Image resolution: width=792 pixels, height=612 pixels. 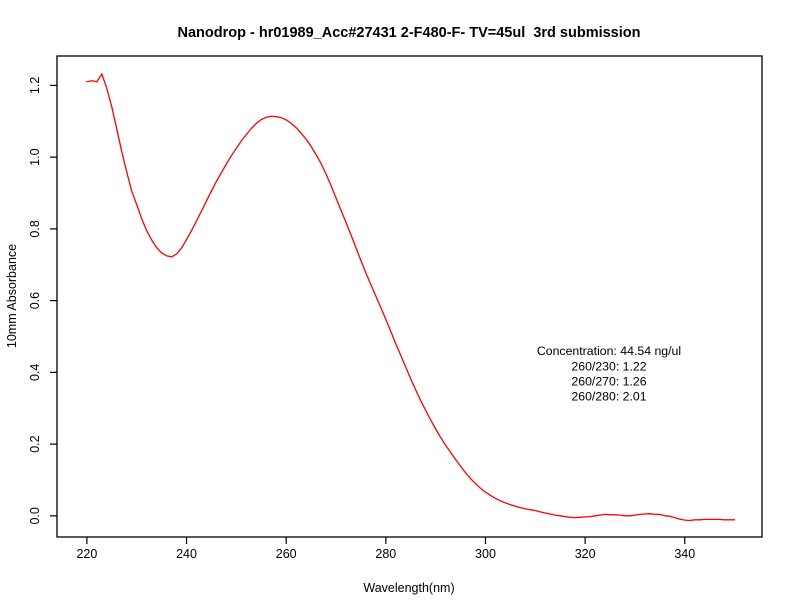 What do you see at coordinates (608, 382) in the screenshot?
I see `annotation-ratio-260-270: 260/270: 1.26` at bounding box center [608, 382].